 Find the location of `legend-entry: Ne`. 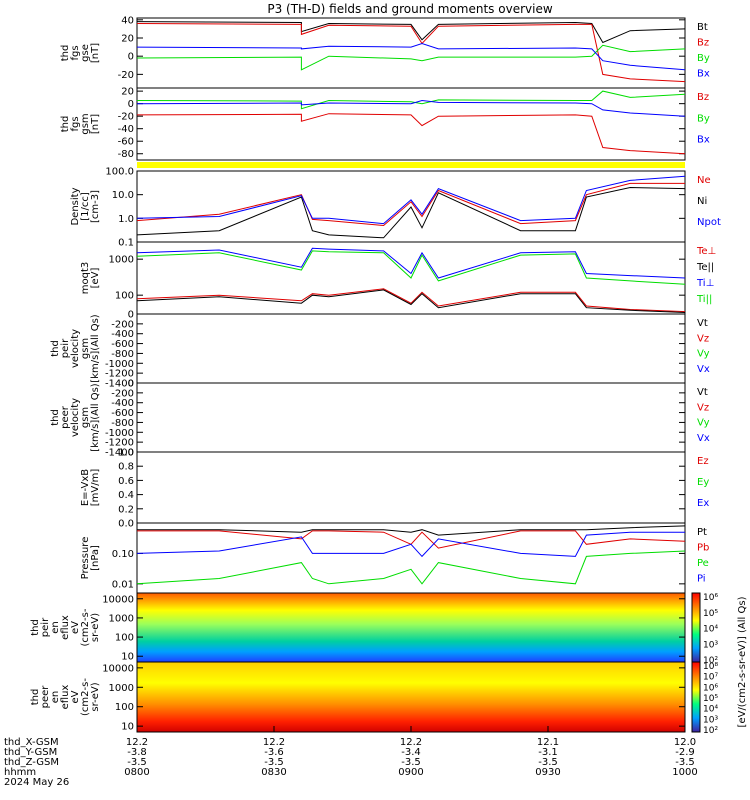

legend-entry: Ne is located at coordinates (704, 180).